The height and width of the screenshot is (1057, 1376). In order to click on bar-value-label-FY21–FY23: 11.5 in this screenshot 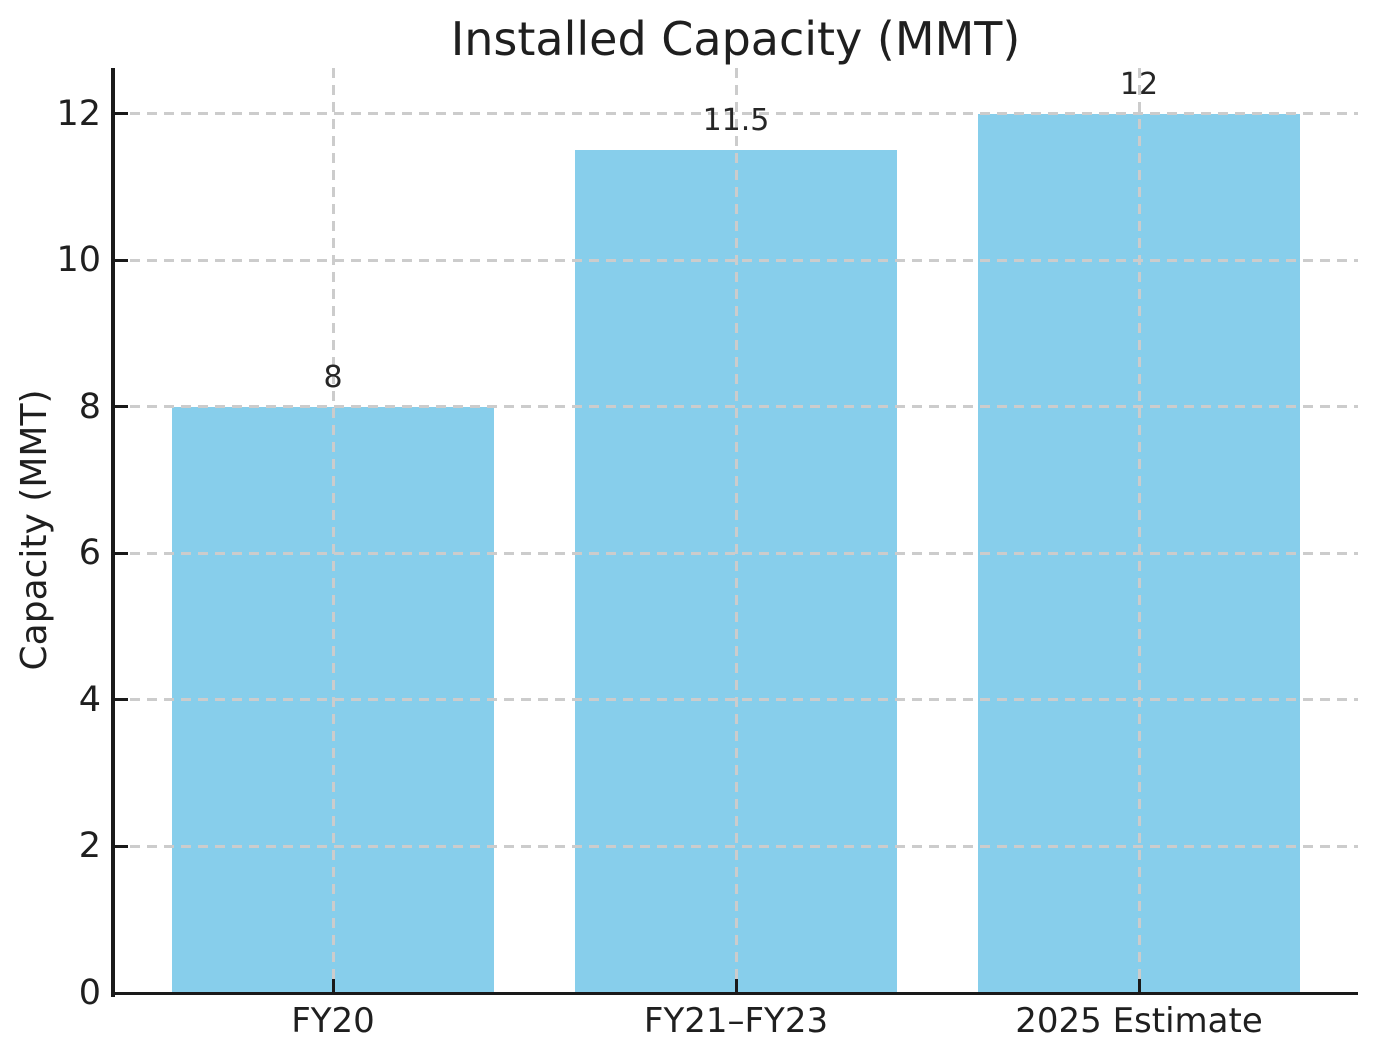, I will do `click(736, 121)`.